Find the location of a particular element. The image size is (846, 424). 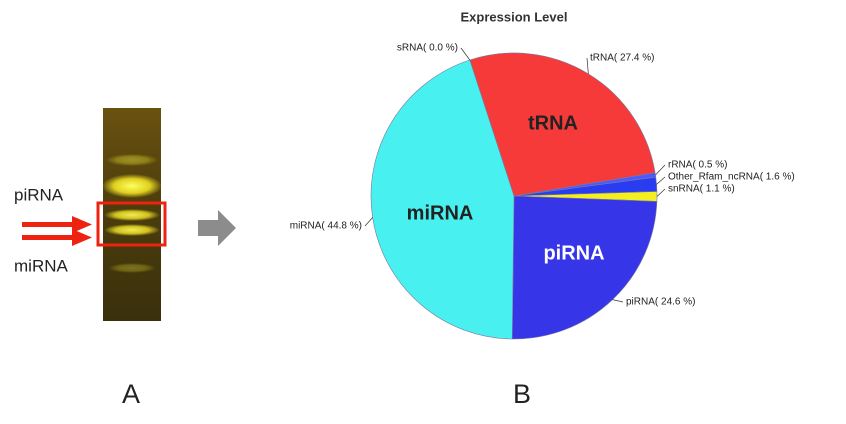

gel-label: piRNA is located at coordinates (39, 194).